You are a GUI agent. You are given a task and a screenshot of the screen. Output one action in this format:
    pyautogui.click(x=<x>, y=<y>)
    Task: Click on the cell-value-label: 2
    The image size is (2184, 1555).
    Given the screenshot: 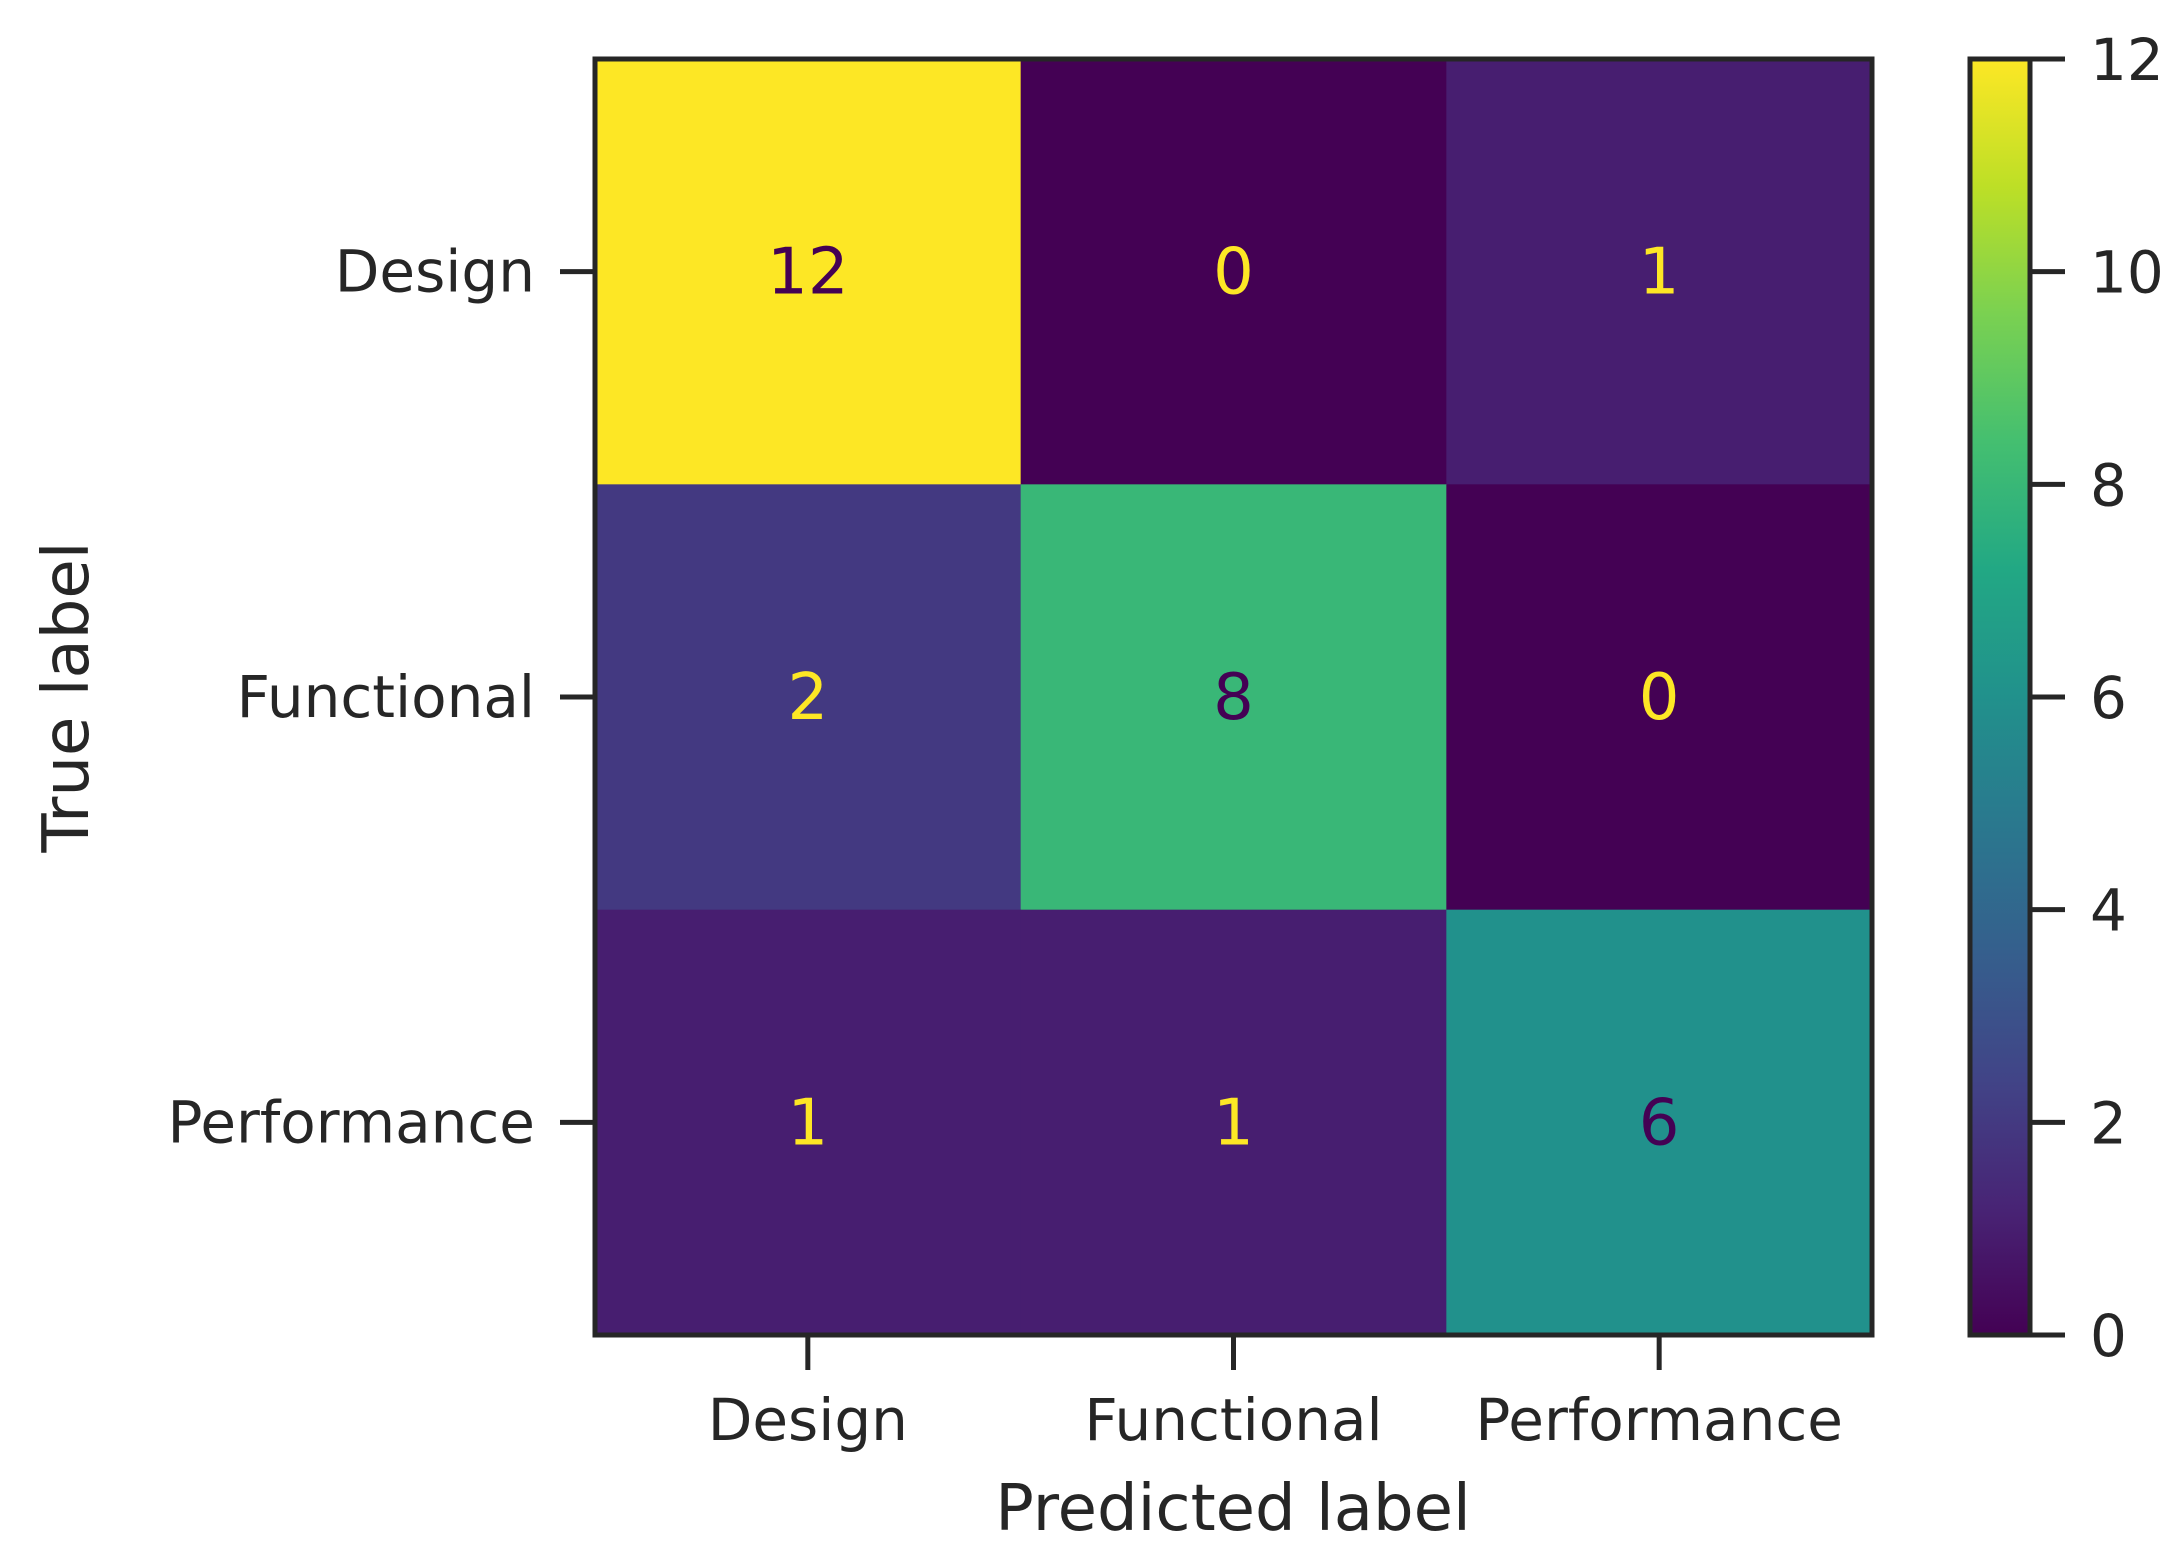 What is the action you would take?
    pyautogui.click(x=807, y=698)
    